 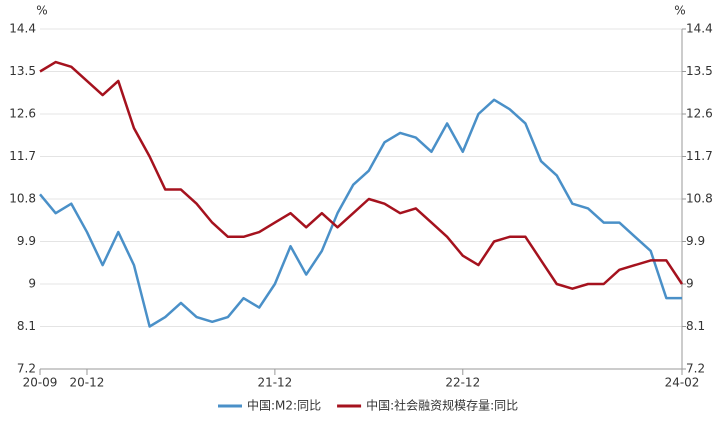 What do you see at coordinates (699, 71) in the screenshot?
I see `y2-tick-label: 13.5` at bounding box center [699, 71].